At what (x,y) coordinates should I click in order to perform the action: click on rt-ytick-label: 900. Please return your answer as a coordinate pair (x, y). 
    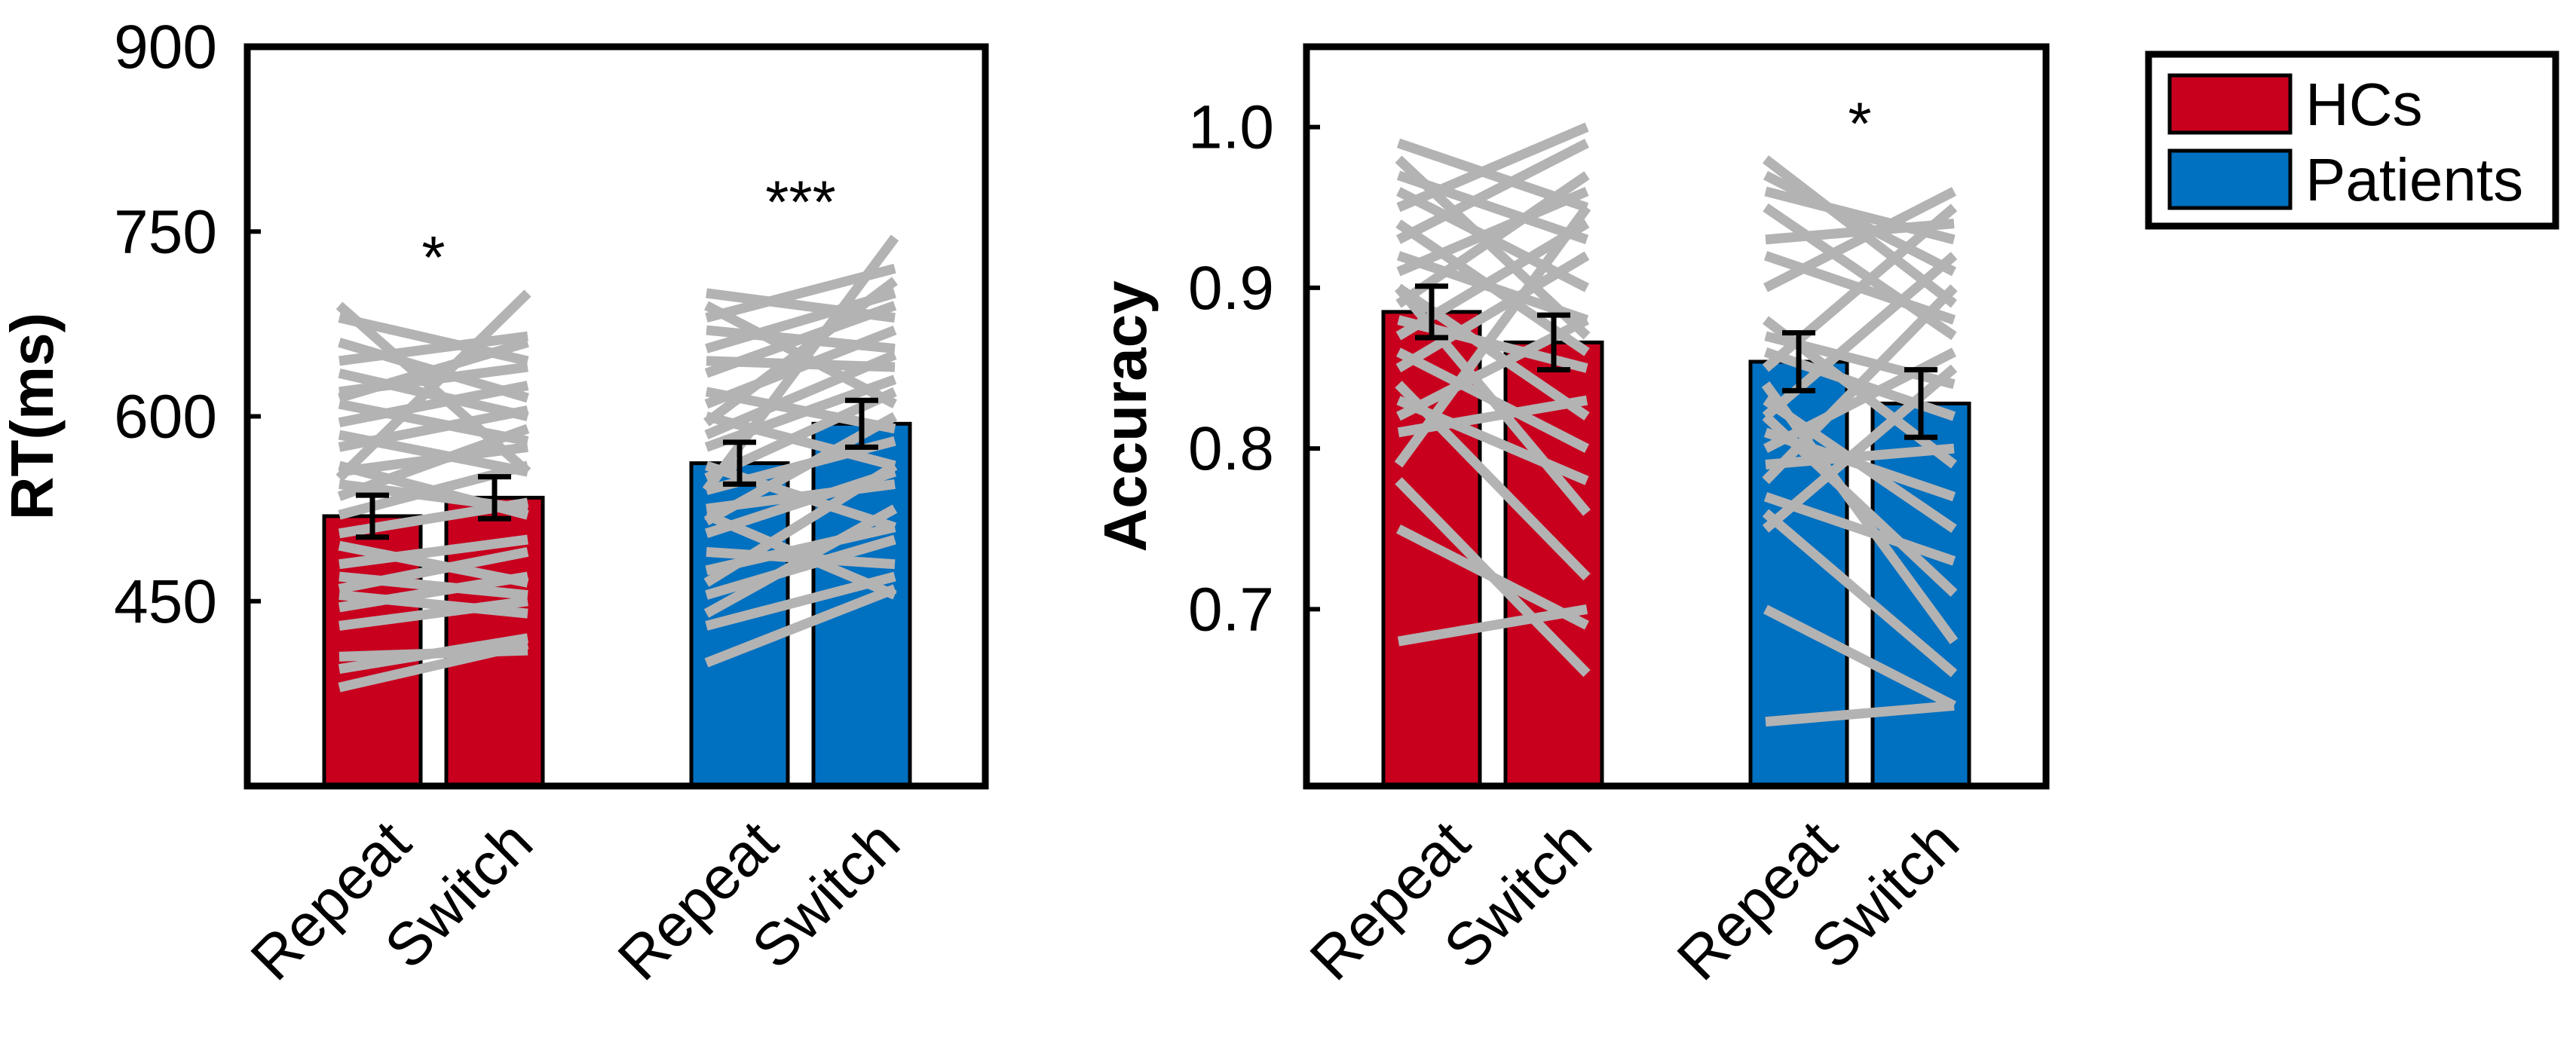
    Looking at the image, I should click on (165, 47).